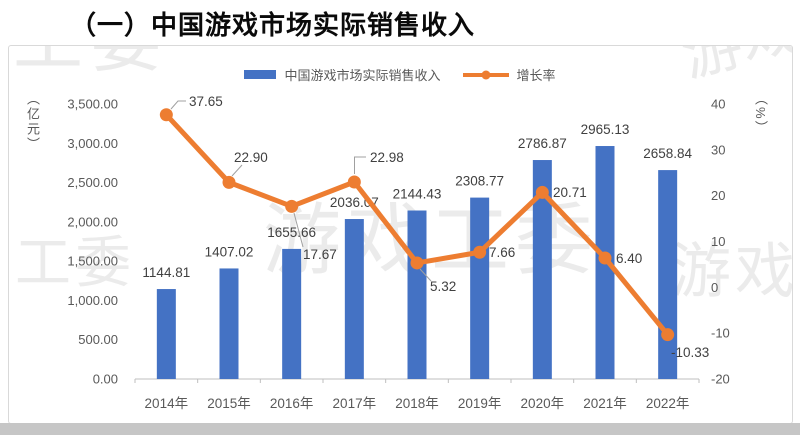 The image size is (800, 435). What do you see at coordinates (98, 339) in the screenshot?
I see `left-axis-tick-label: 500.00` at bounding box center [98, 339].